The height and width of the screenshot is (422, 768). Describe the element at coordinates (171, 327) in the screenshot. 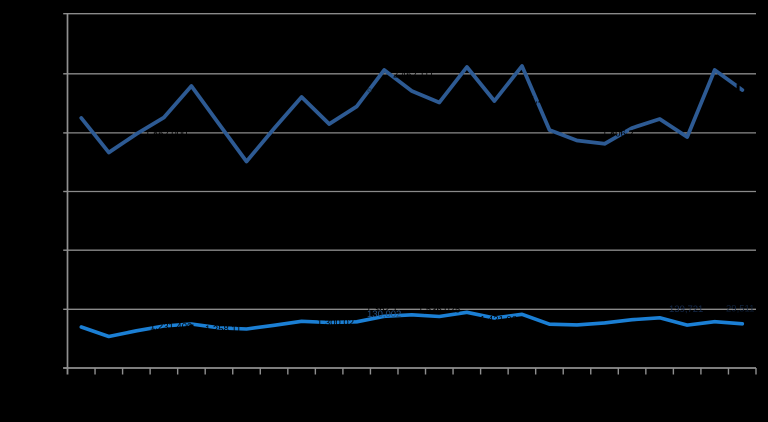

I see `svg-text: 1,231,400` at that location.